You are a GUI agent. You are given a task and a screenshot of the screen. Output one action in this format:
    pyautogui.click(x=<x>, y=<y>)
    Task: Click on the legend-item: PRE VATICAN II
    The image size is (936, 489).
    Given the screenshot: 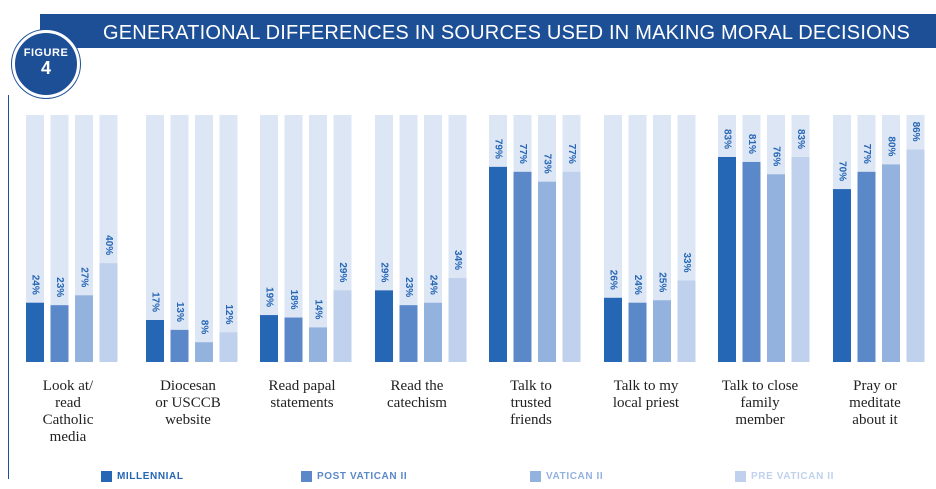 What is the action you would take?
    pyautogui.click(x=784, y=476)
    